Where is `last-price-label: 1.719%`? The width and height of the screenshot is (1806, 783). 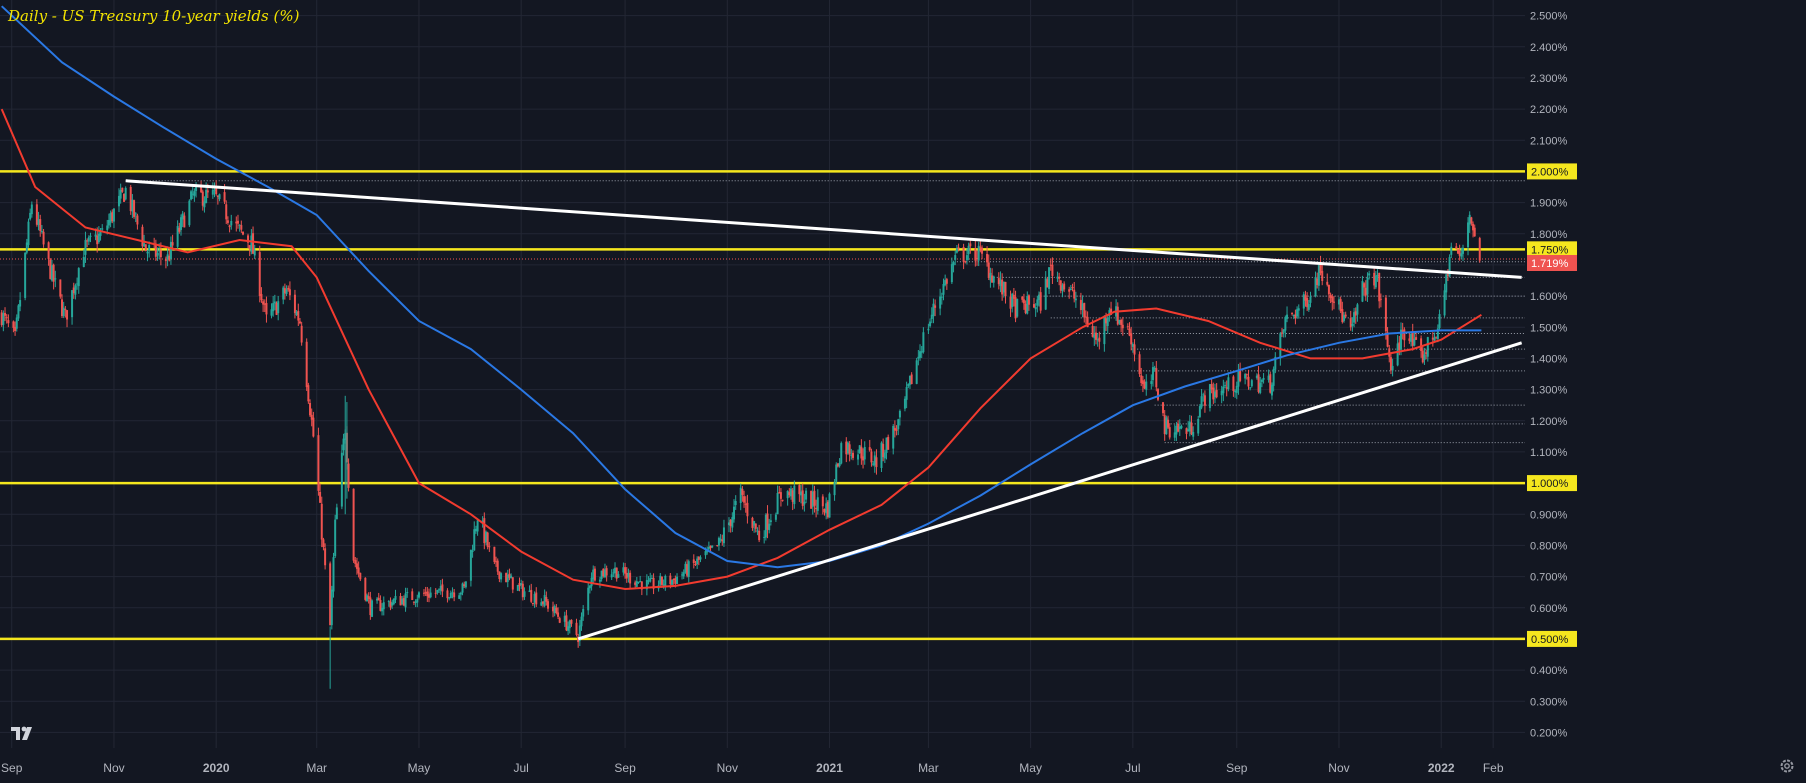 last-price-label: 1.719% is located at coordinates (1550, 264).